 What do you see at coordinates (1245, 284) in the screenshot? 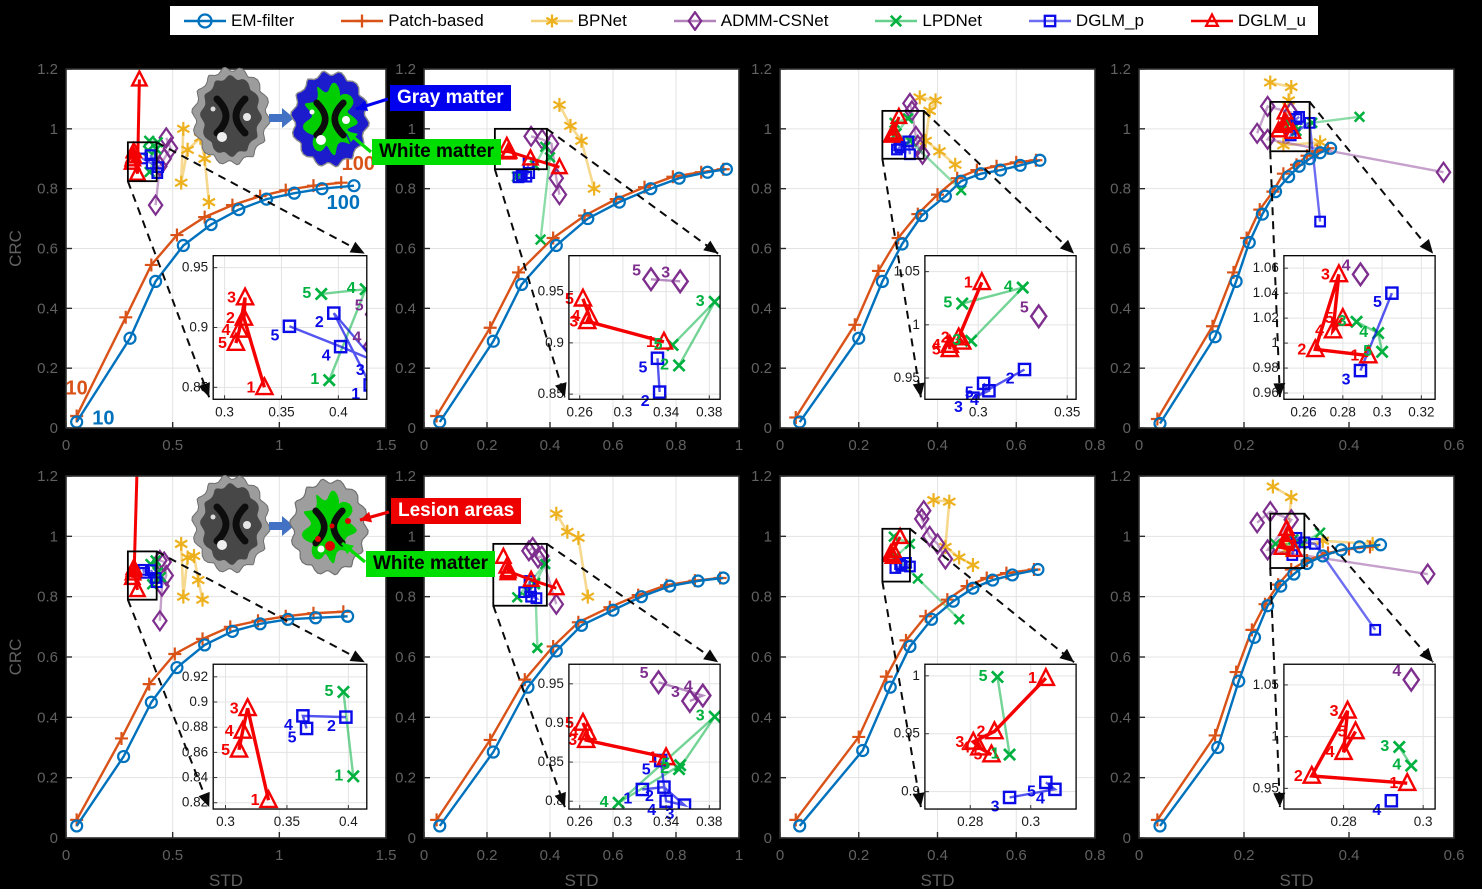
I see `series-em_filter` at bounding box center [1245, 284].